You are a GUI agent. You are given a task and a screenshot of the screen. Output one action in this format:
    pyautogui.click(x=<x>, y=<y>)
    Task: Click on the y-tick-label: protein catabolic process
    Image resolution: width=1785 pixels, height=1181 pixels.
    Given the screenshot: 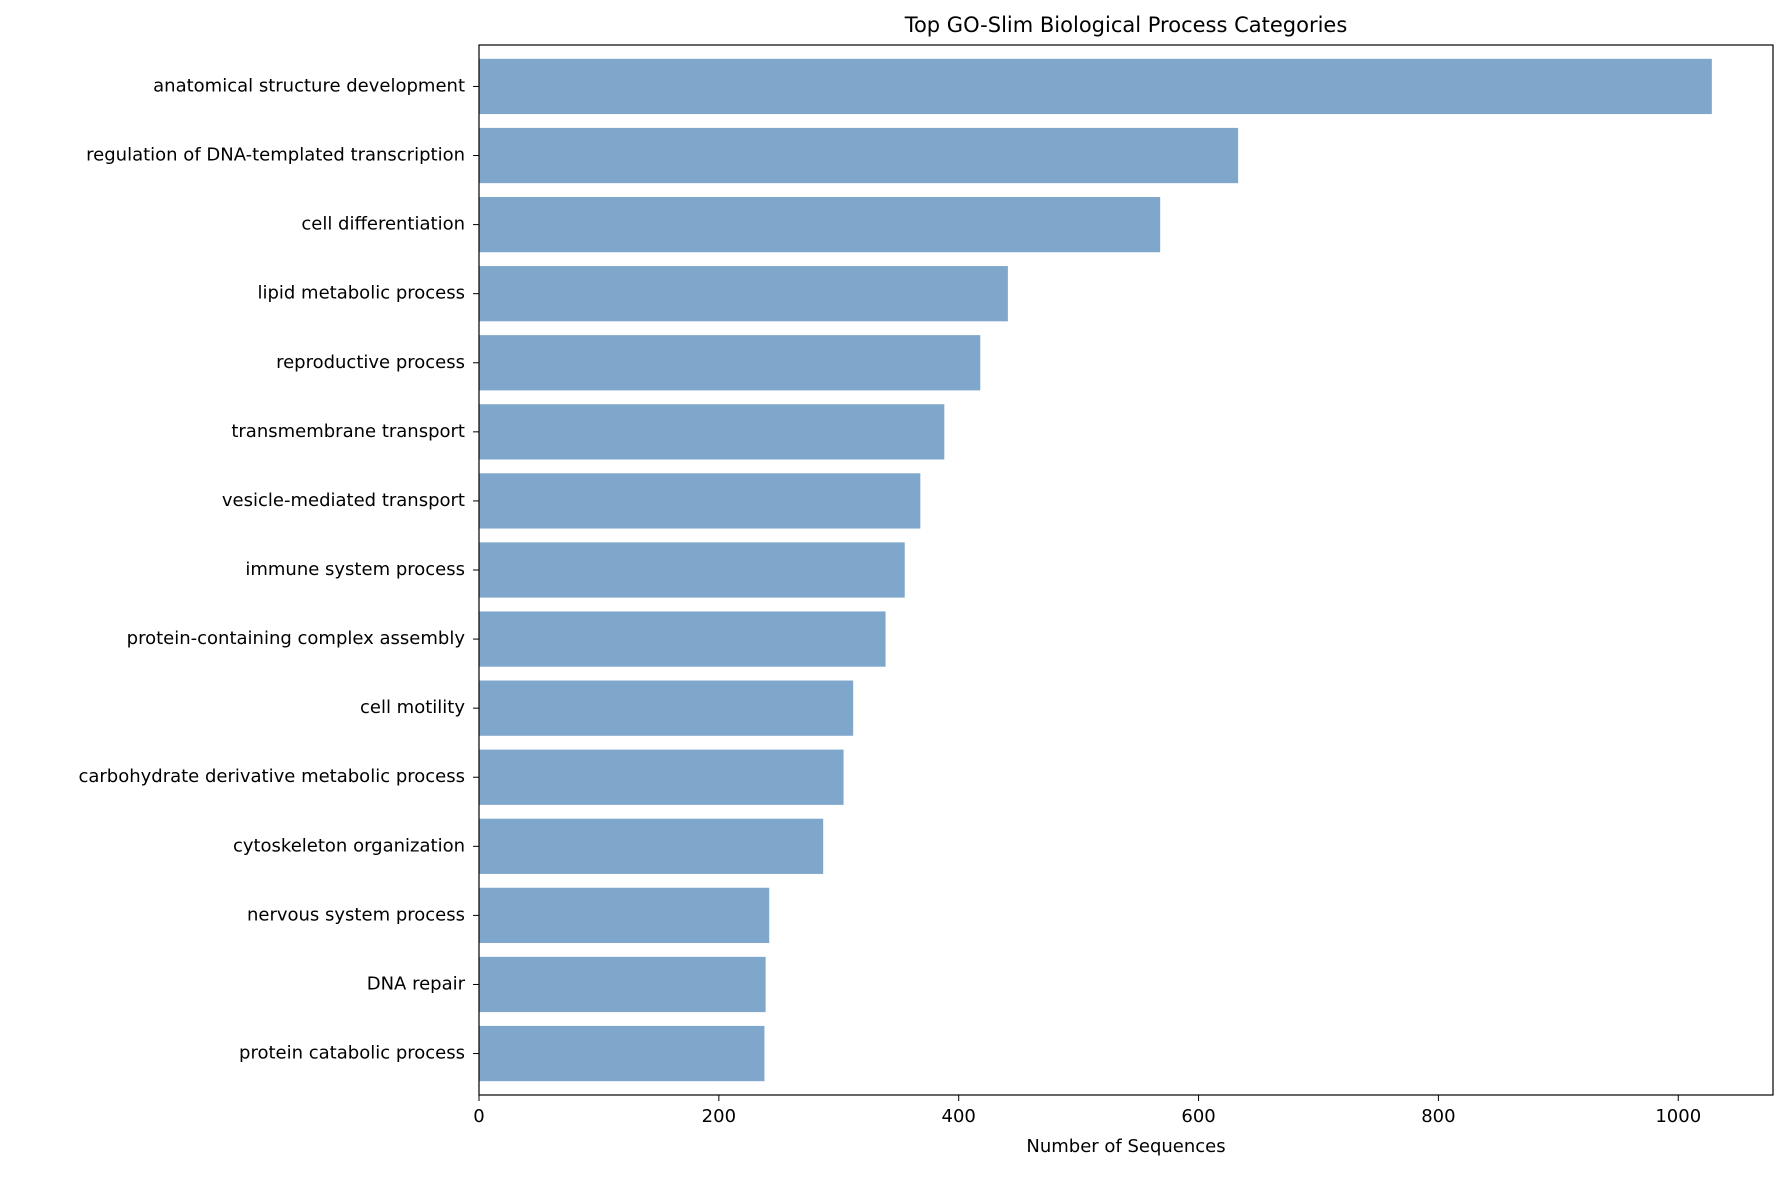 What is the action you would take?
    pyautogui.click(x=352, y=1053)
    